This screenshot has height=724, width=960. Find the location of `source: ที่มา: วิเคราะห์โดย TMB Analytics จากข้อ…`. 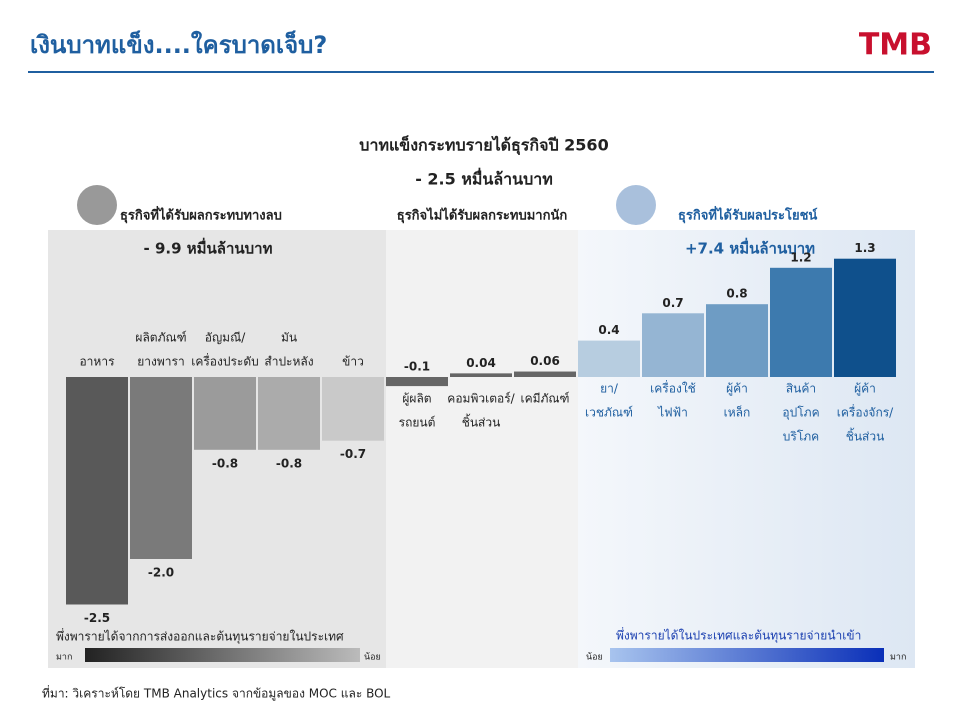

source: ที่มา: วิเคราะห์โดย TMB Analytics จากข้อ… is located at coordinates (216, 693).